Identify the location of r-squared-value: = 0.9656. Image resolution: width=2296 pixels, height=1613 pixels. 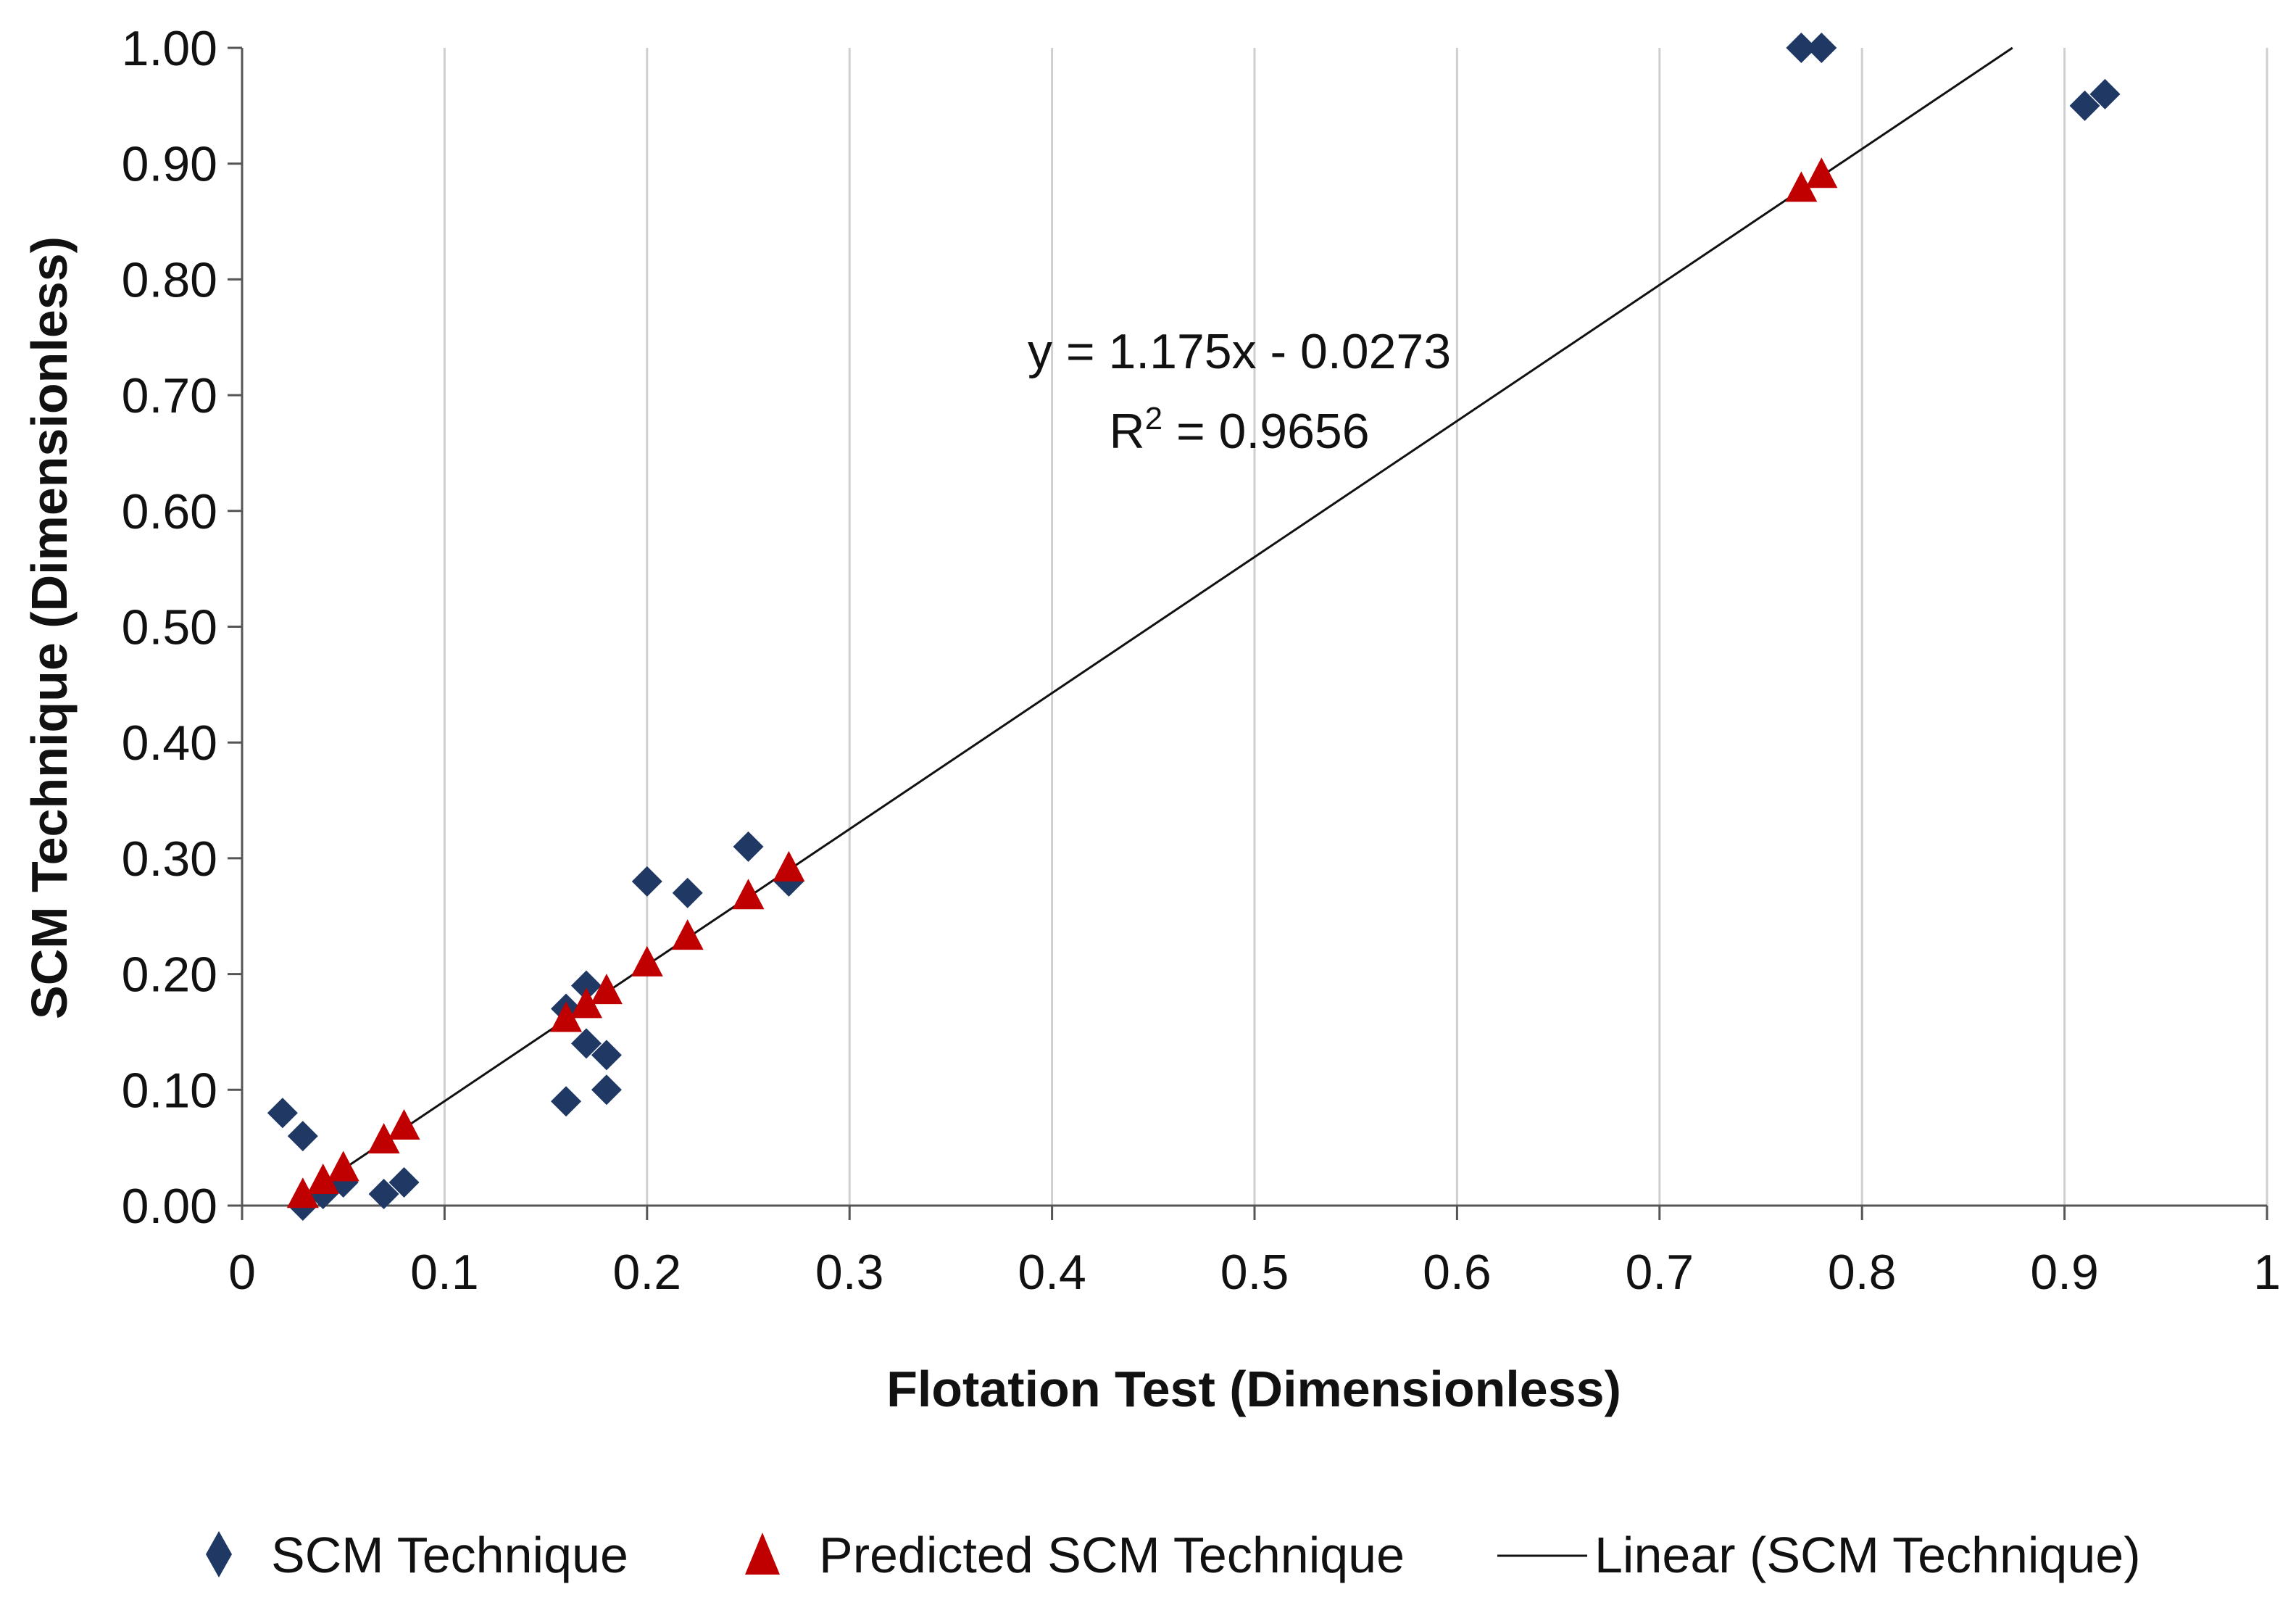
(1265, 432).